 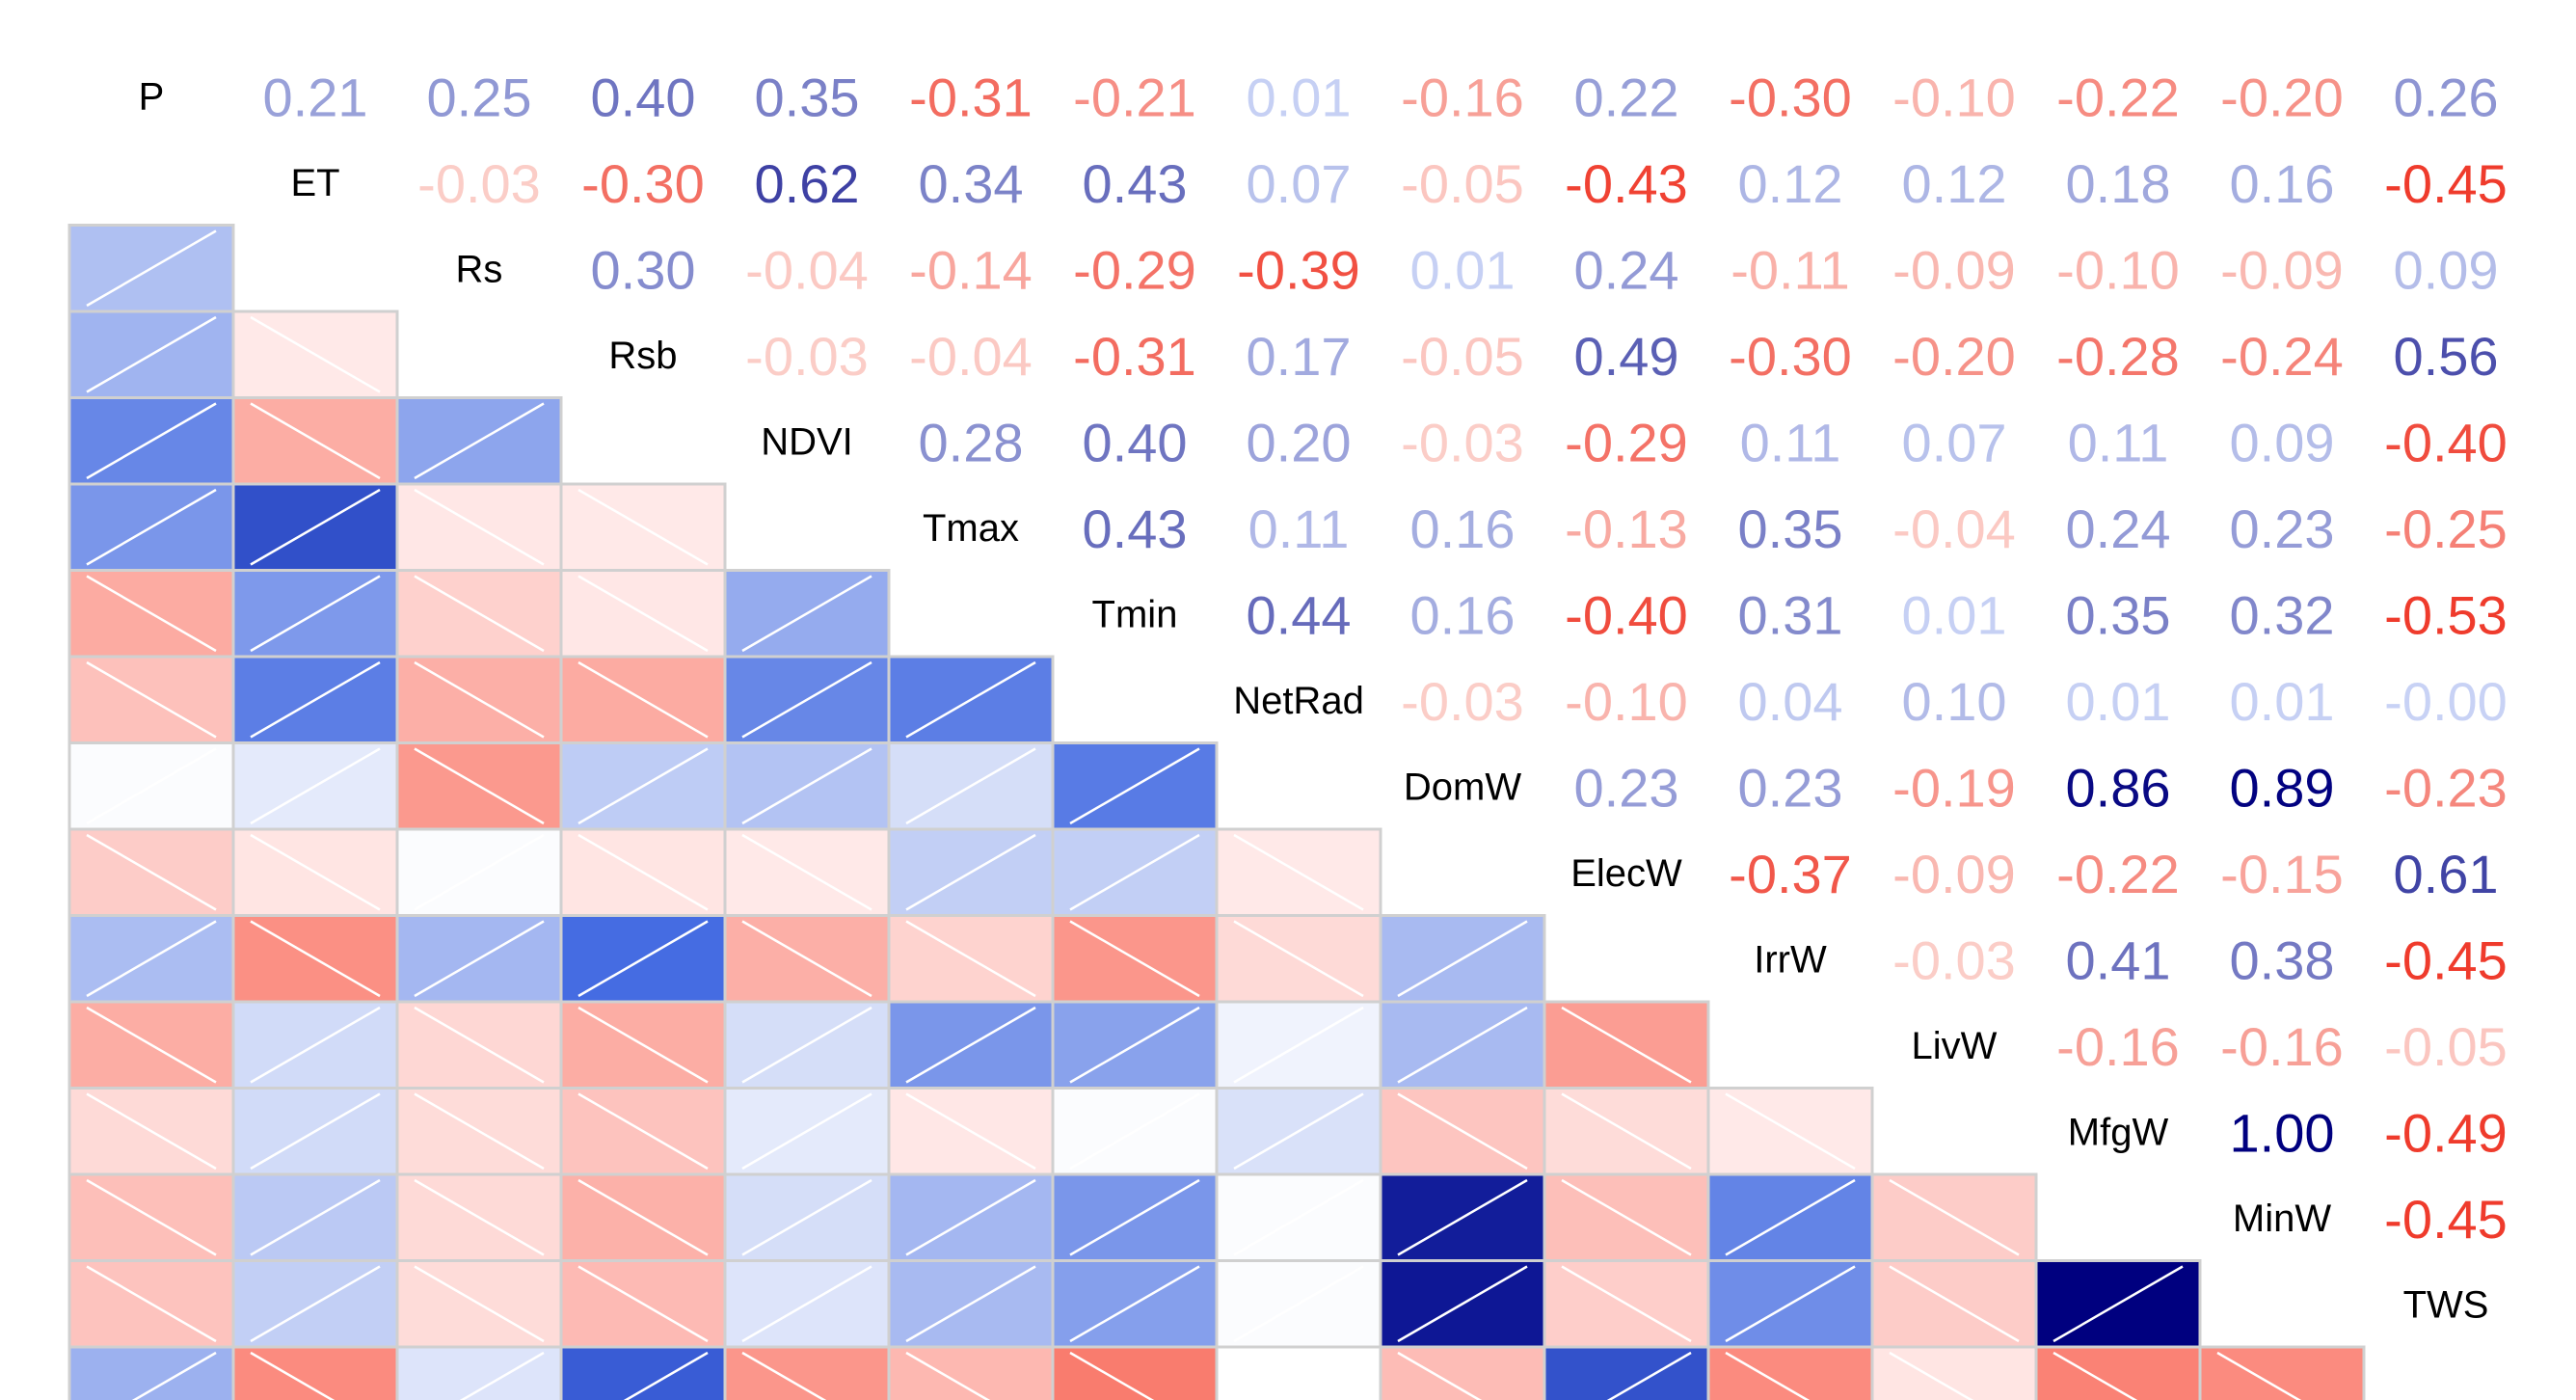 What do you see at coordinates (1791, 701) in the screenshot?
I see `coef-NetRad-IrrW: 0.04` at bounding box center [1791, 701].